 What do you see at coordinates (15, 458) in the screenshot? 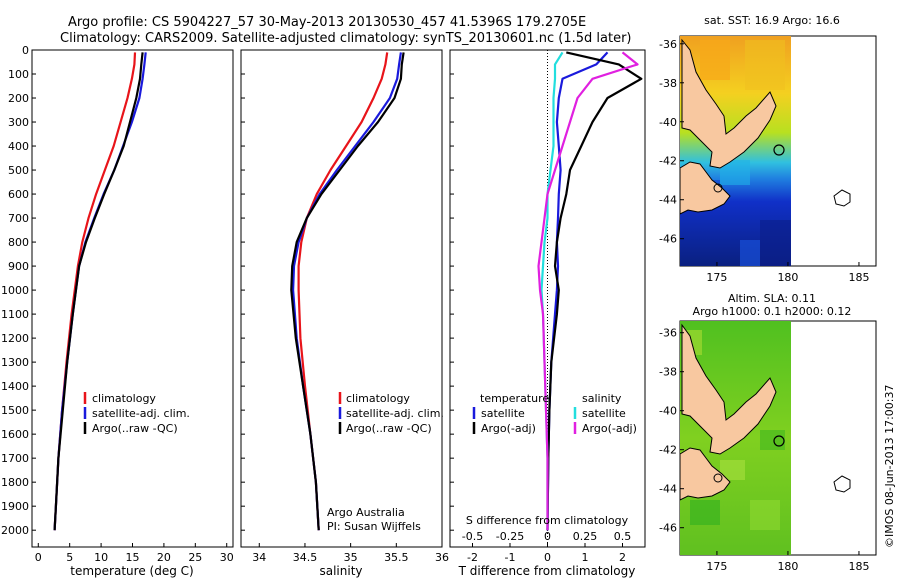
I see `depth-tick-label: 1700` at bounding box center [15, 458].